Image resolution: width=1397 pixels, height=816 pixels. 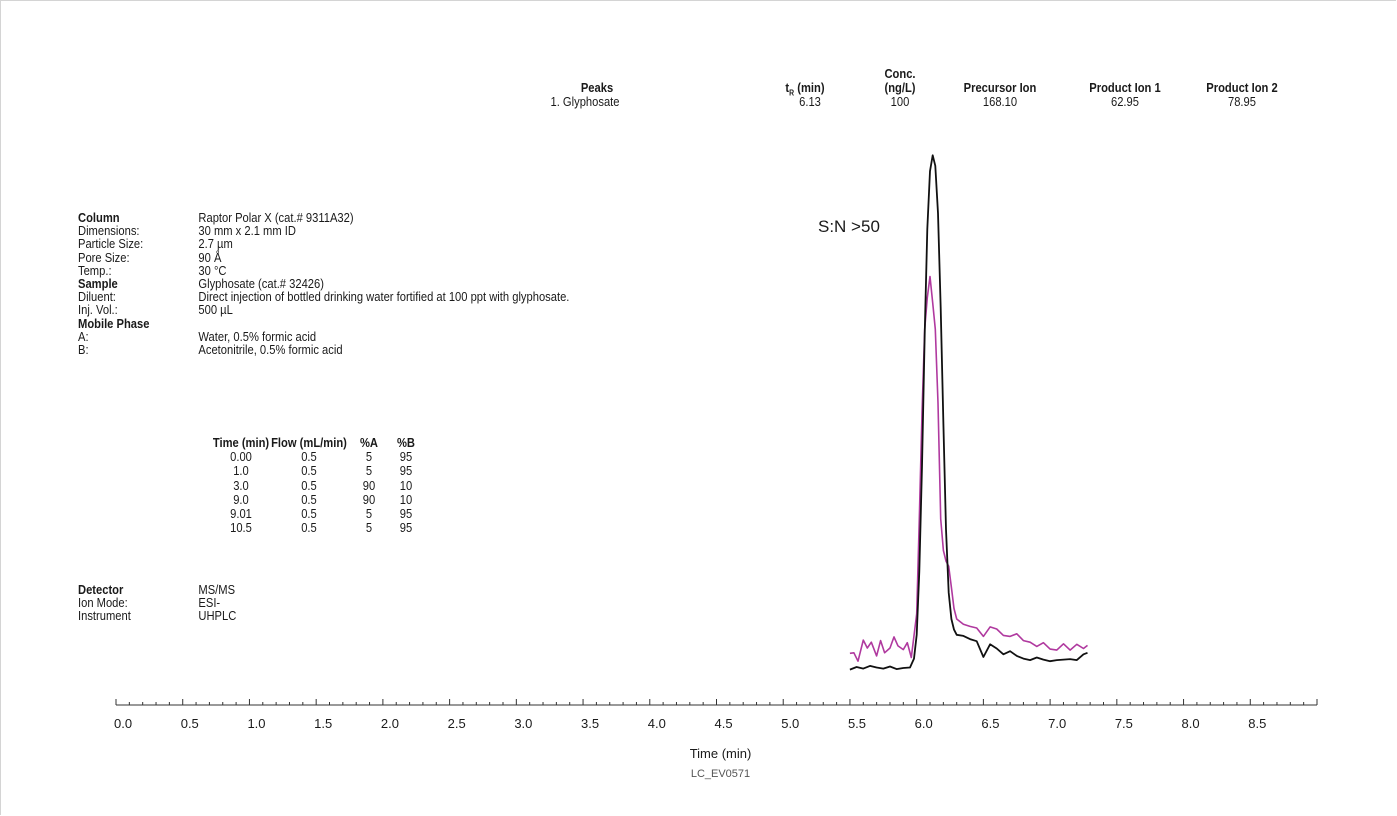 What do you see at coordinates (849, 226) in the screenshot?
I see `signal-to-noise-annotation: S:N >50` at bounding box center [849, 226].